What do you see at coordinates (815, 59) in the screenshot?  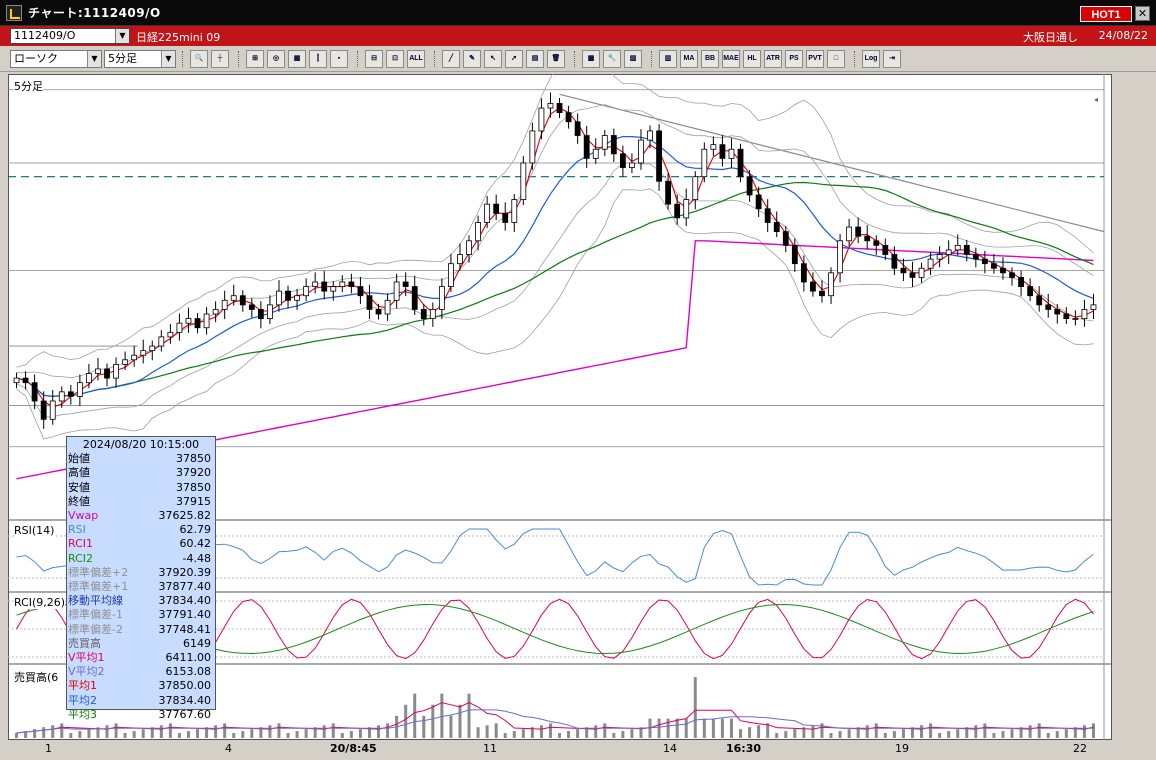 I see `pvt-icon: PVT` at bounding box center [815, 59].